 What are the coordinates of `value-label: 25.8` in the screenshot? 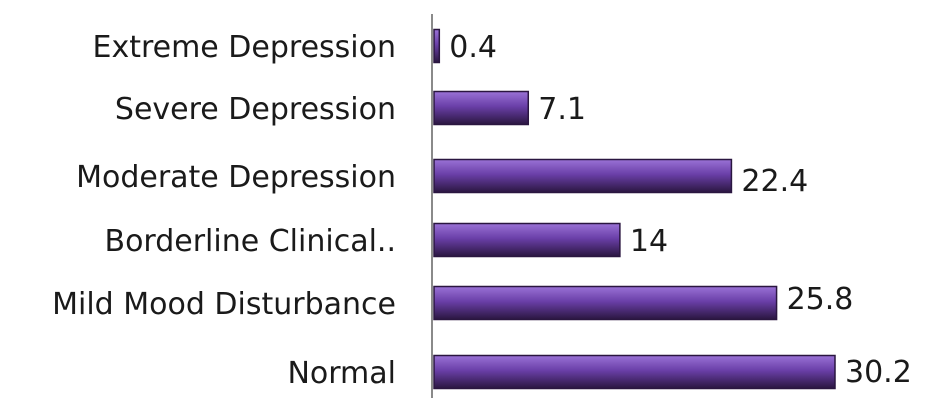 It's located at (820, 299).